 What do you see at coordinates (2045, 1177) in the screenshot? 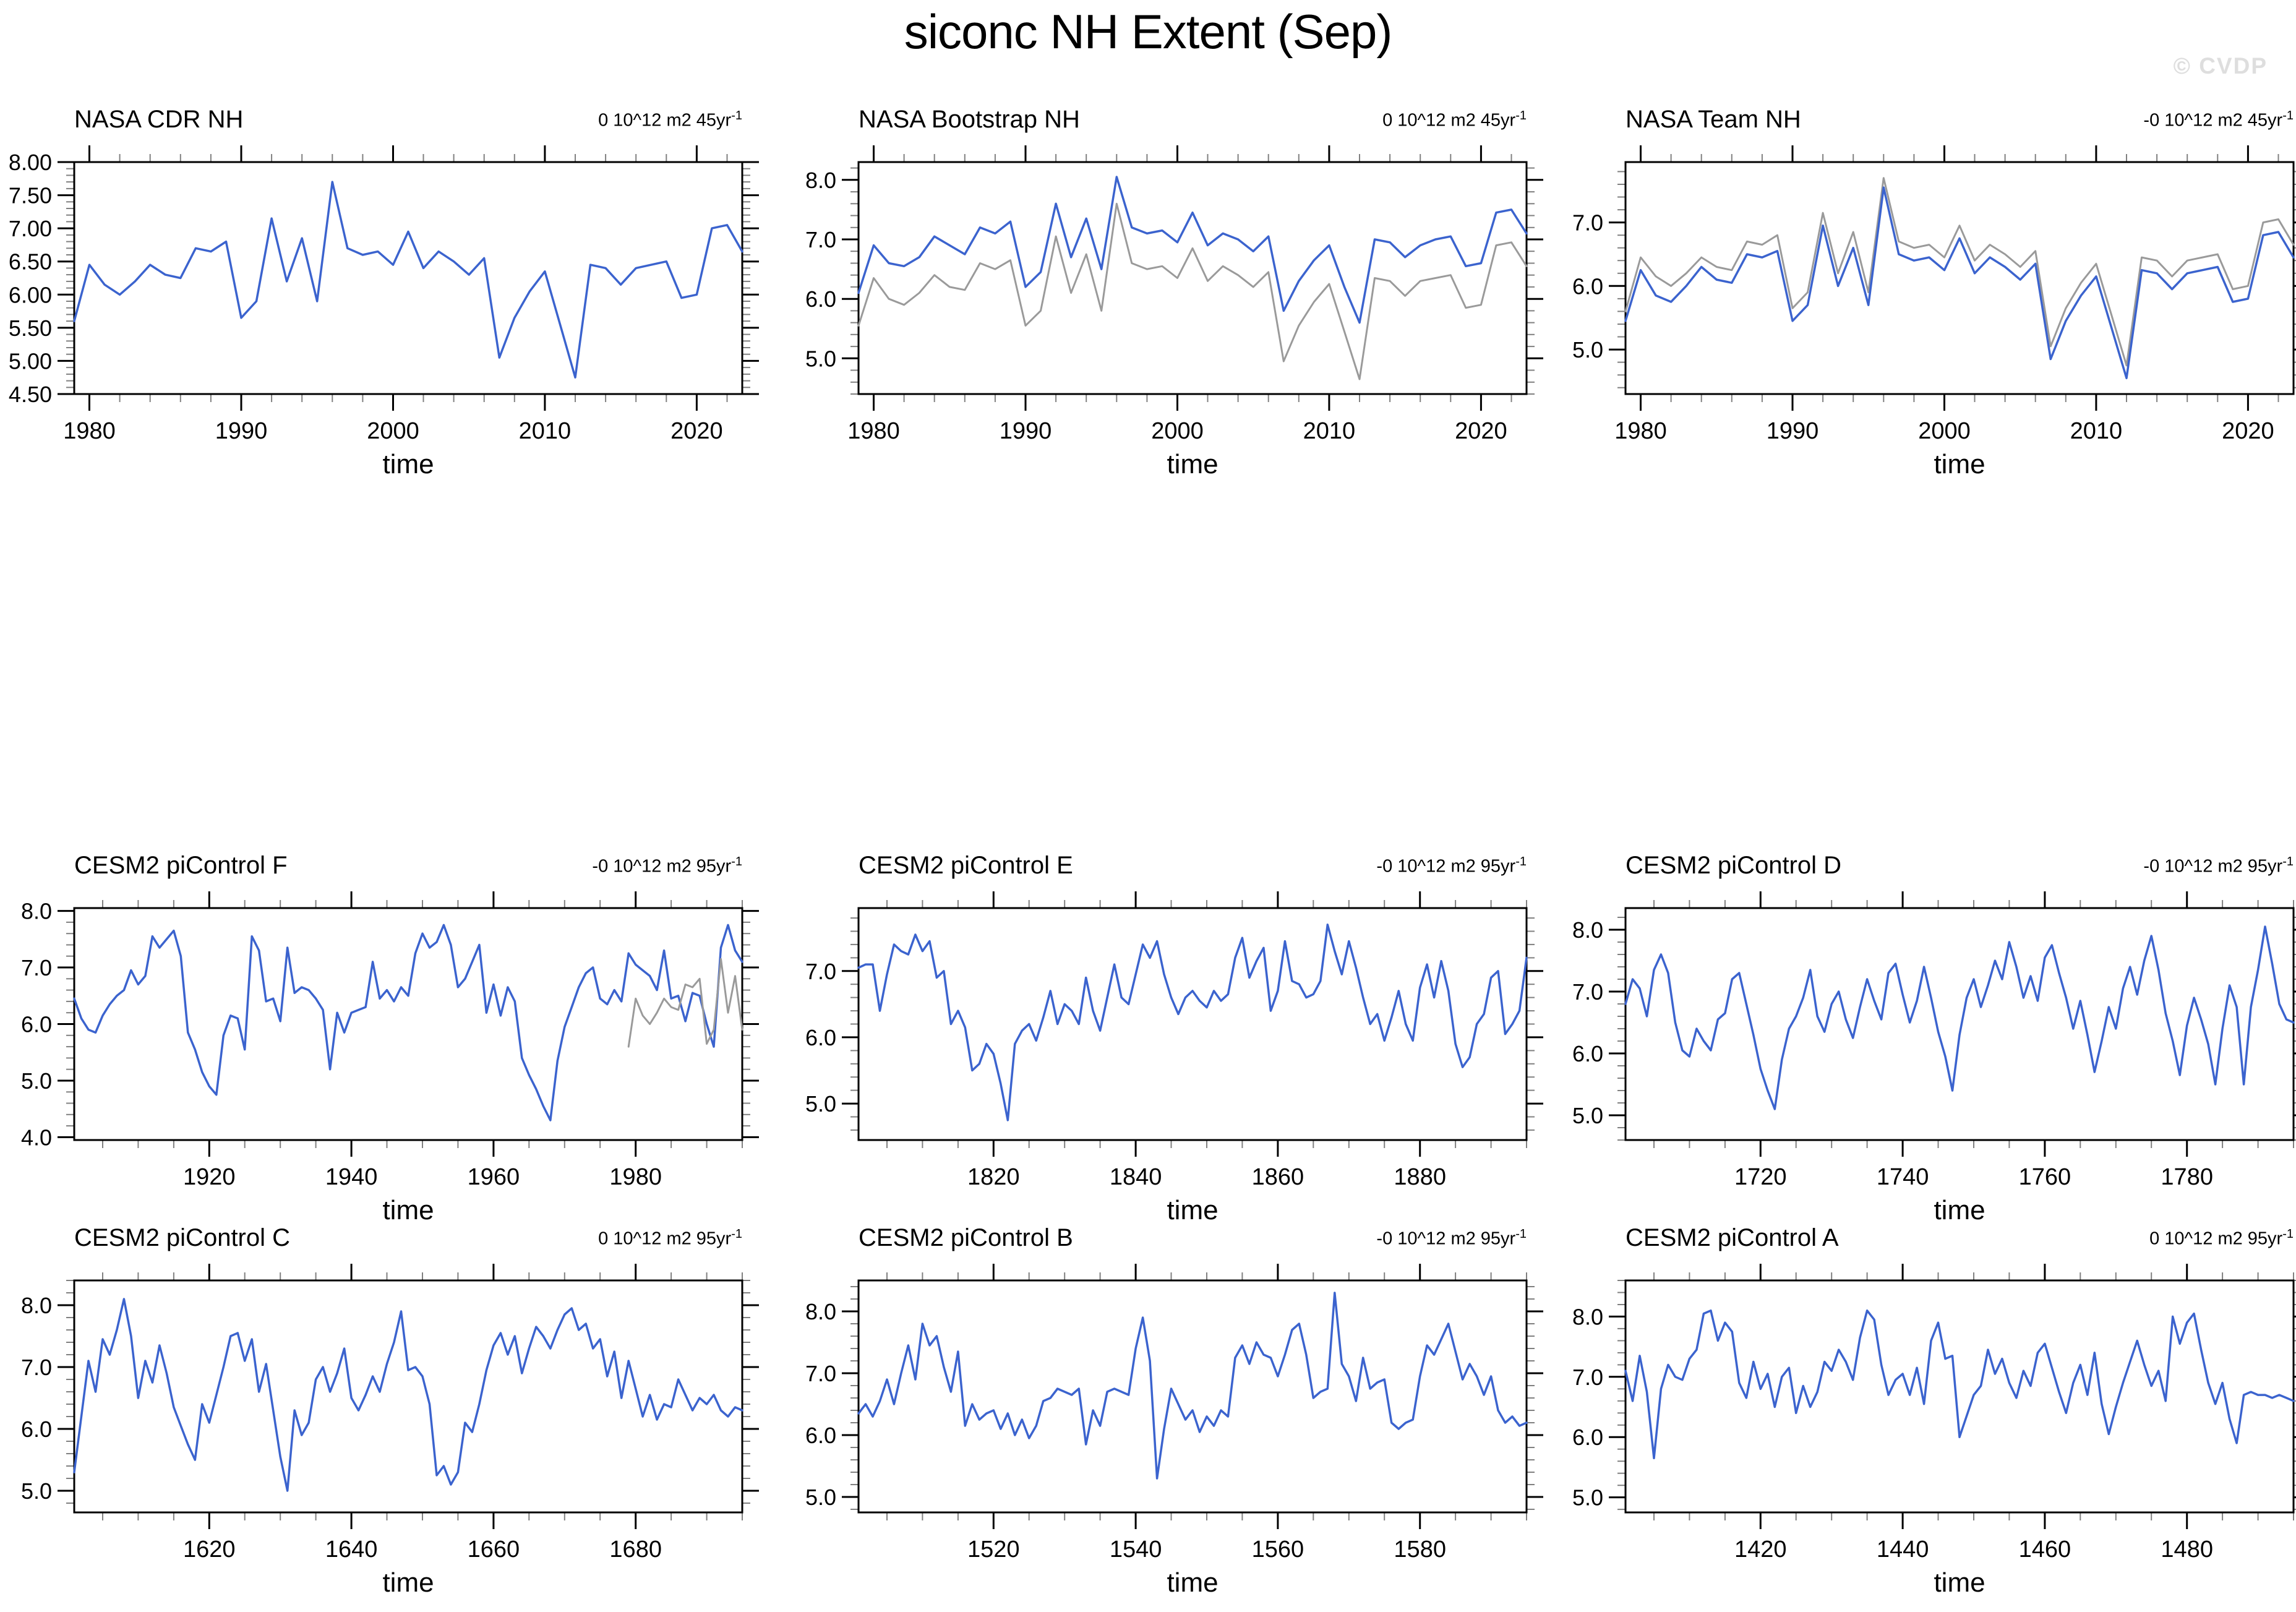
I see `x-tick-label: 1760` at bounding box center [2045, 1177].